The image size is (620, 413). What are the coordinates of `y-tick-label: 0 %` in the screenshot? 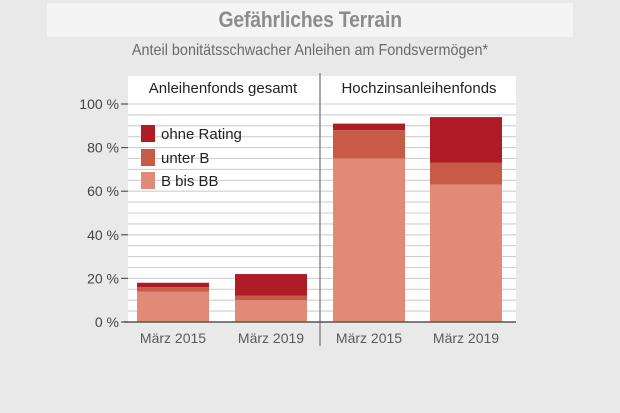 It's located at (107, 322).